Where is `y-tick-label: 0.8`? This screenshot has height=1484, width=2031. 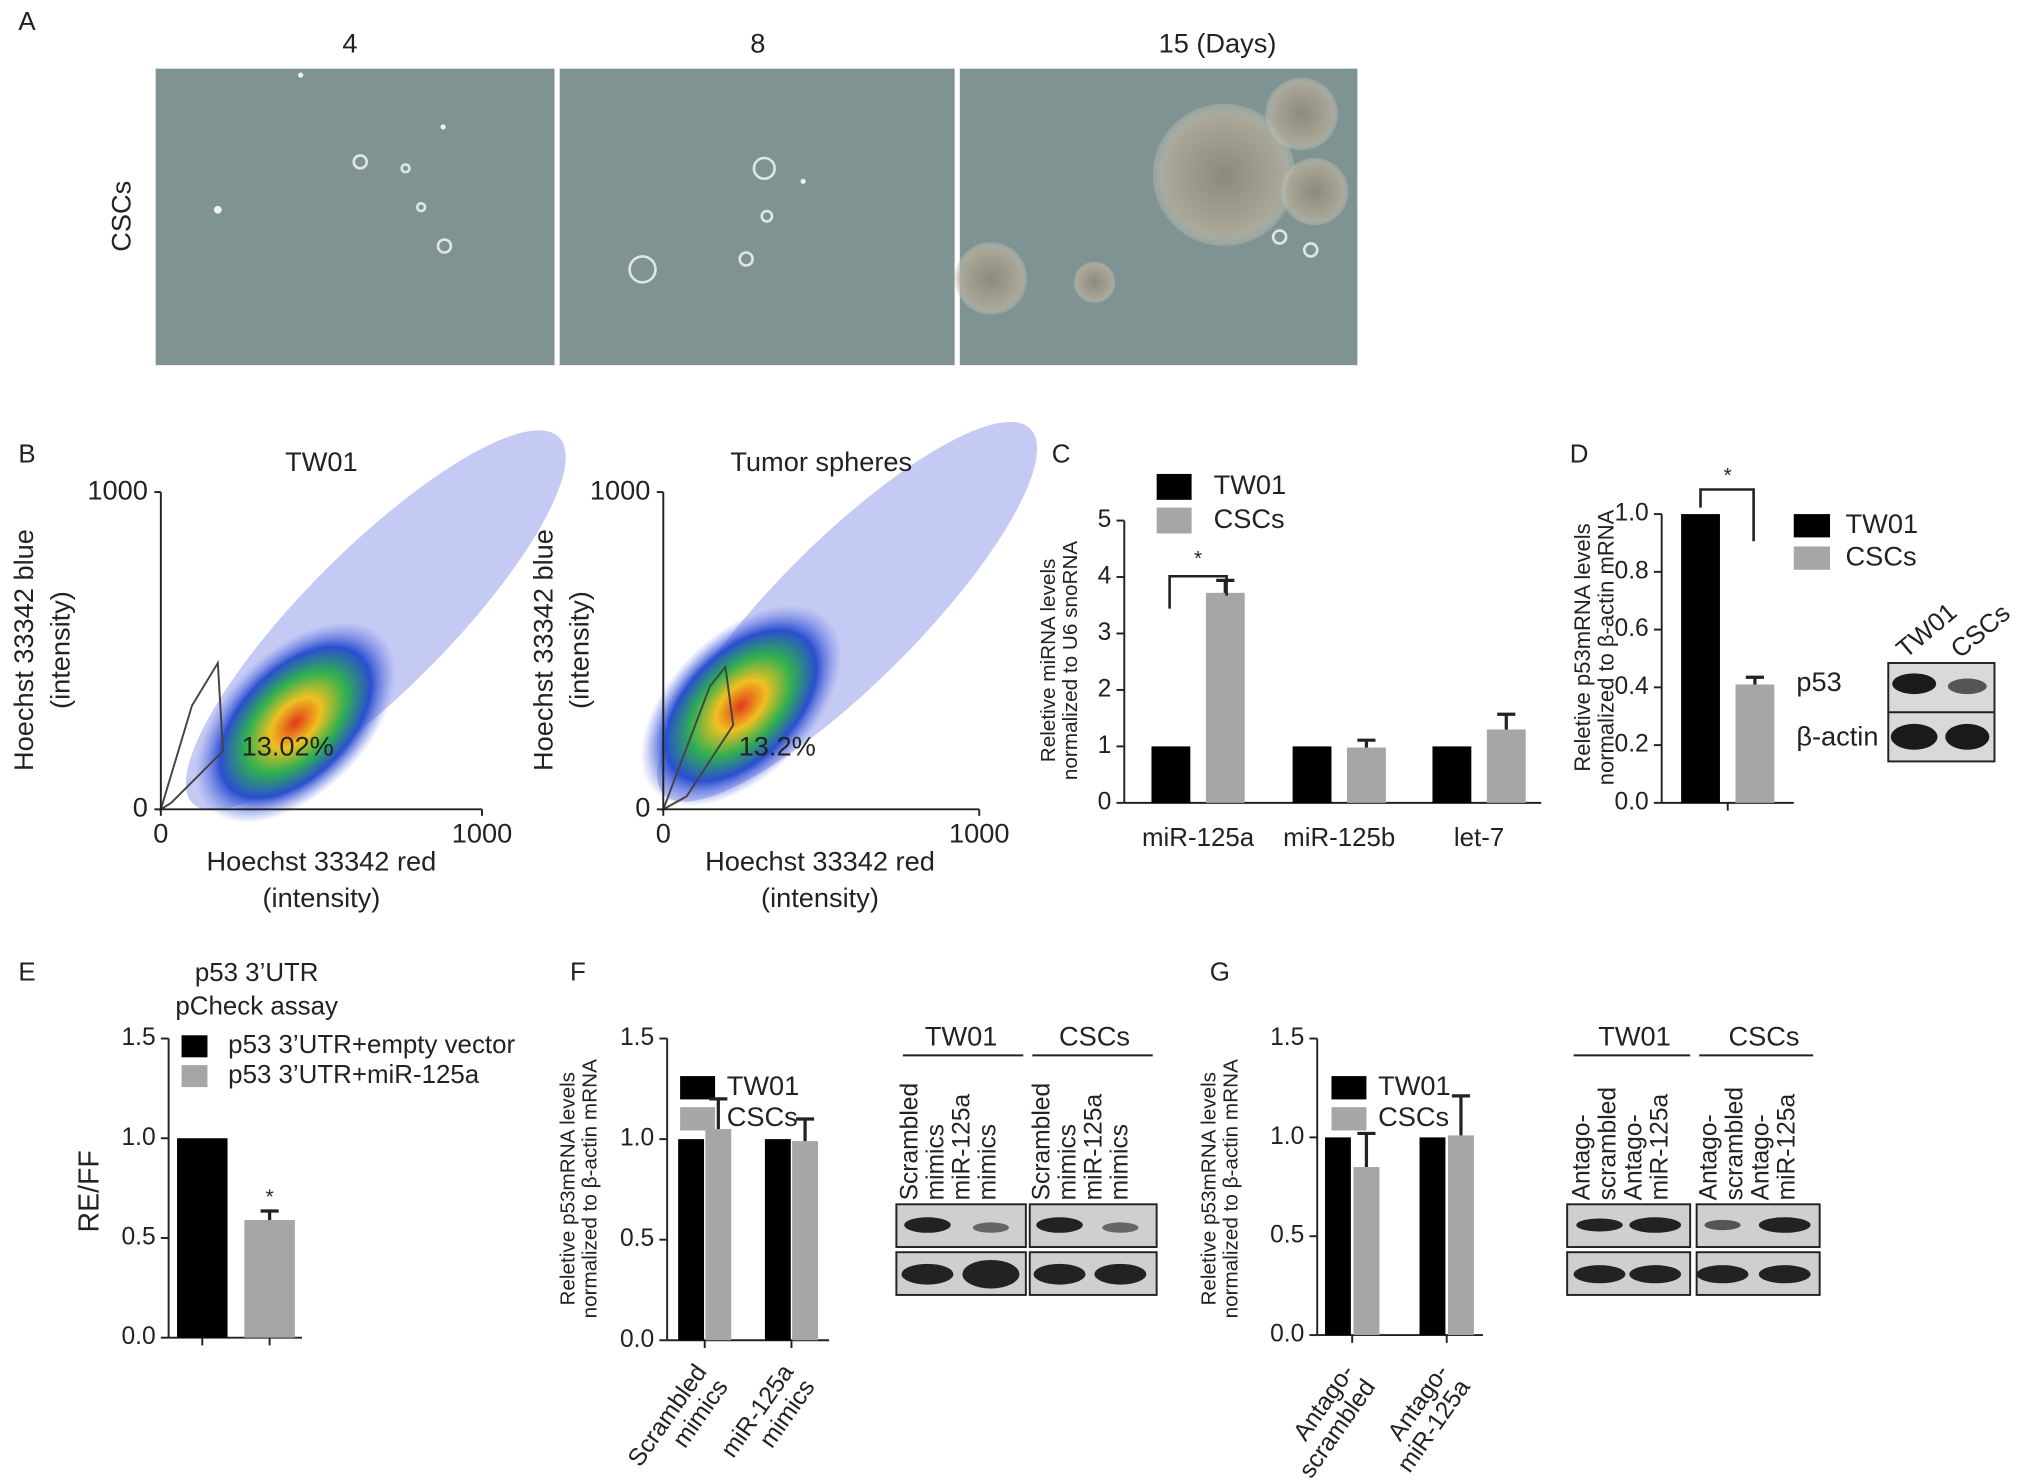 y-tick-label: 0.8 is located at coordinates (1632, 570).